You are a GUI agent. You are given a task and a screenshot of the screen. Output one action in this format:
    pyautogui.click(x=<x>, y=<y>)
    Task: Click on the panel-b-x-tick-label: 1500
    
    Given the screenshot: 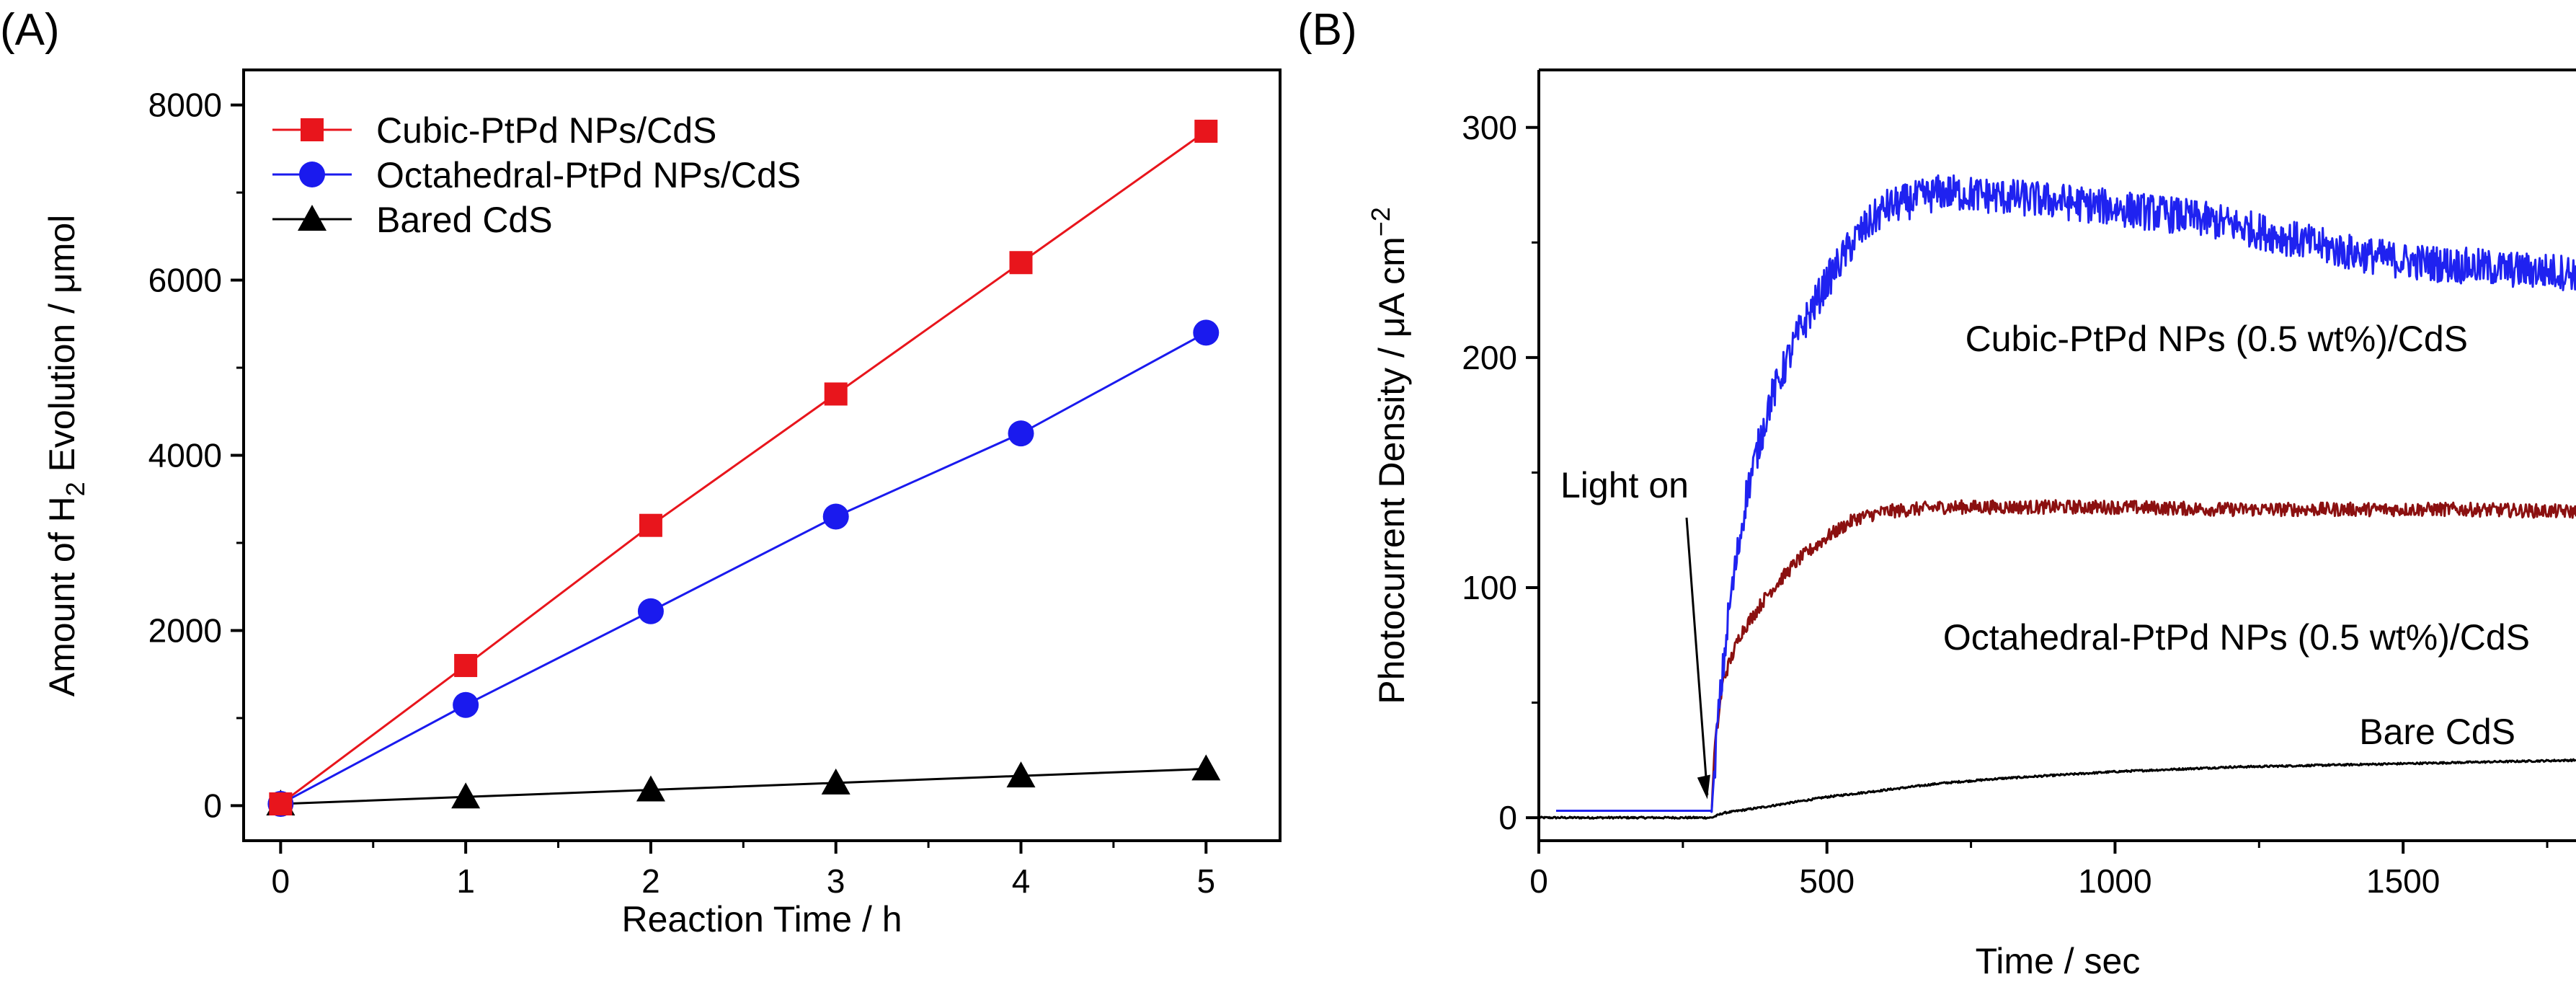 What is the action you would take?
    pyautogui.click(x=2403, y=881)
    